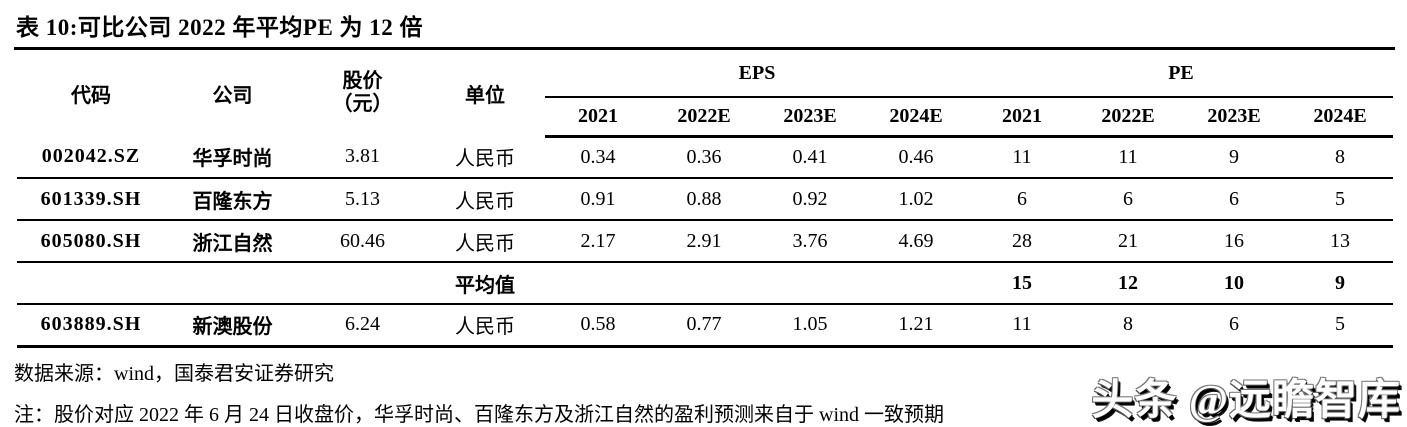  I want to click on header-group-row: 代码 公司 股价 （元） 单位 EPS PE, so click(705, 82).